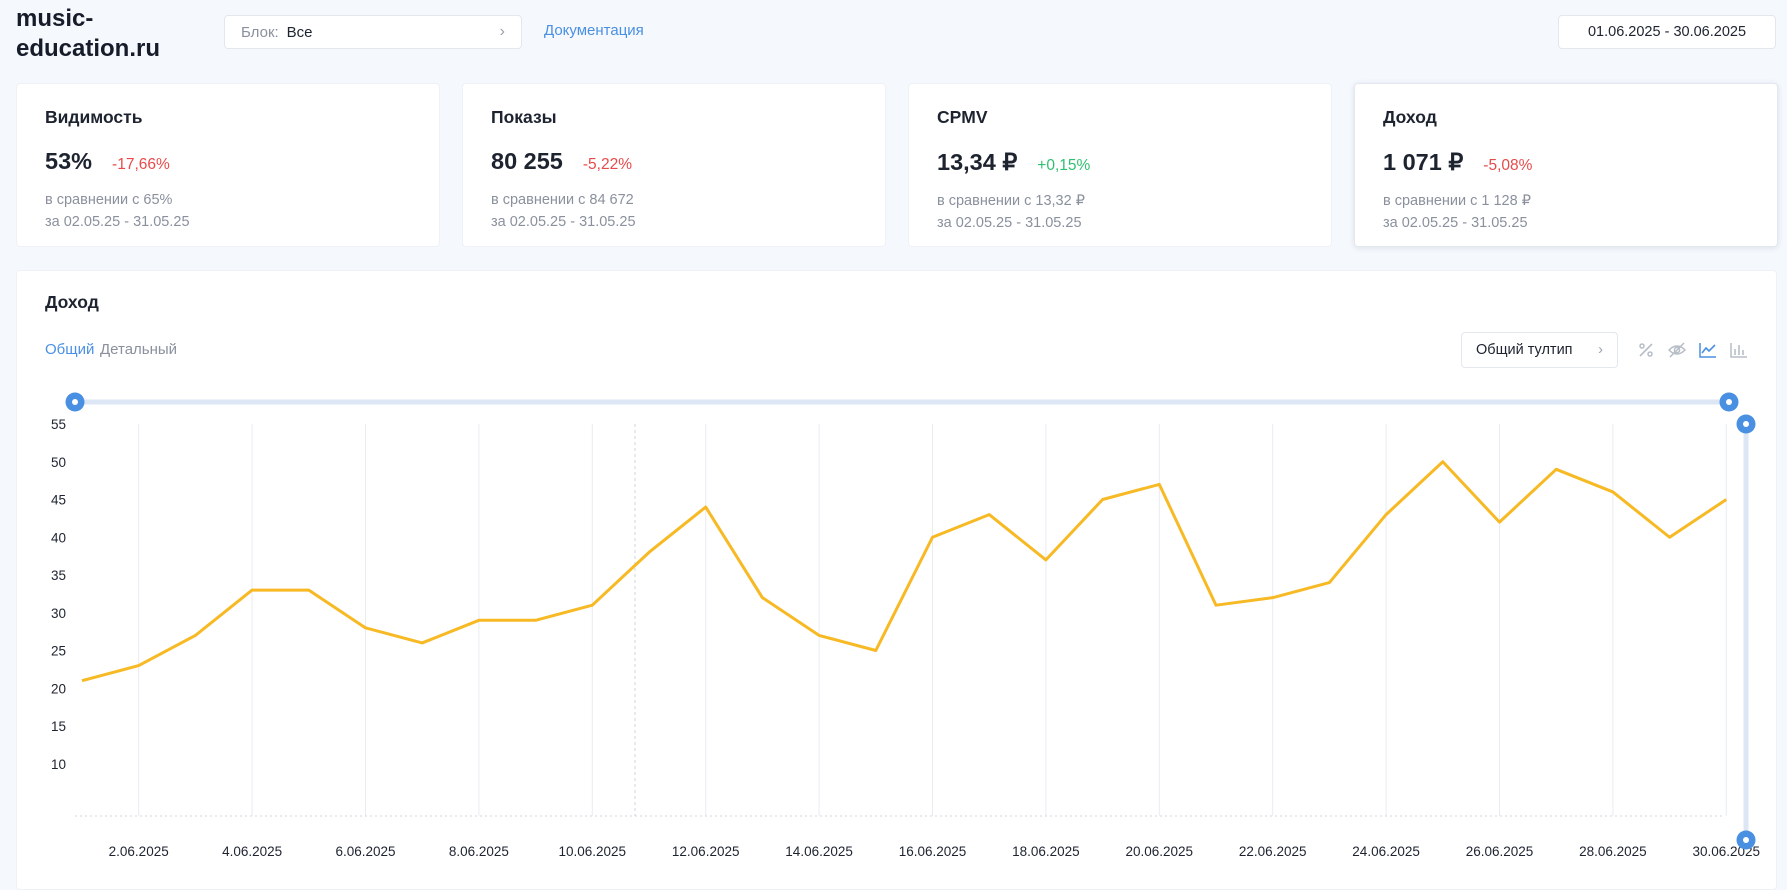 This screenshot has width=1787, height=890. What do you see at coordinates (1410, 117) in the screenshot?
I see `card-title: Доход` at bounding box center [1410, 117].